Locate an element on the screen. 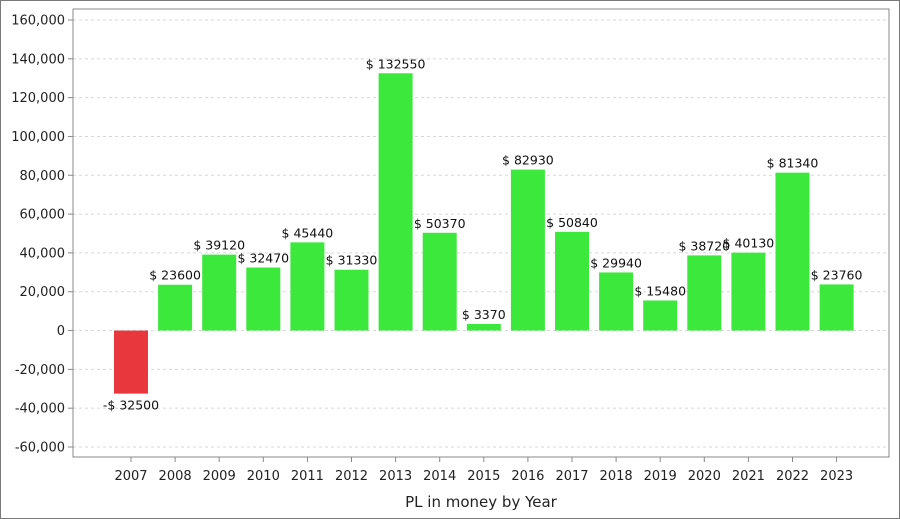 This screenshot has height=519, width=900. y-tick-label: -20,000 is located at coordinates (40, 370).